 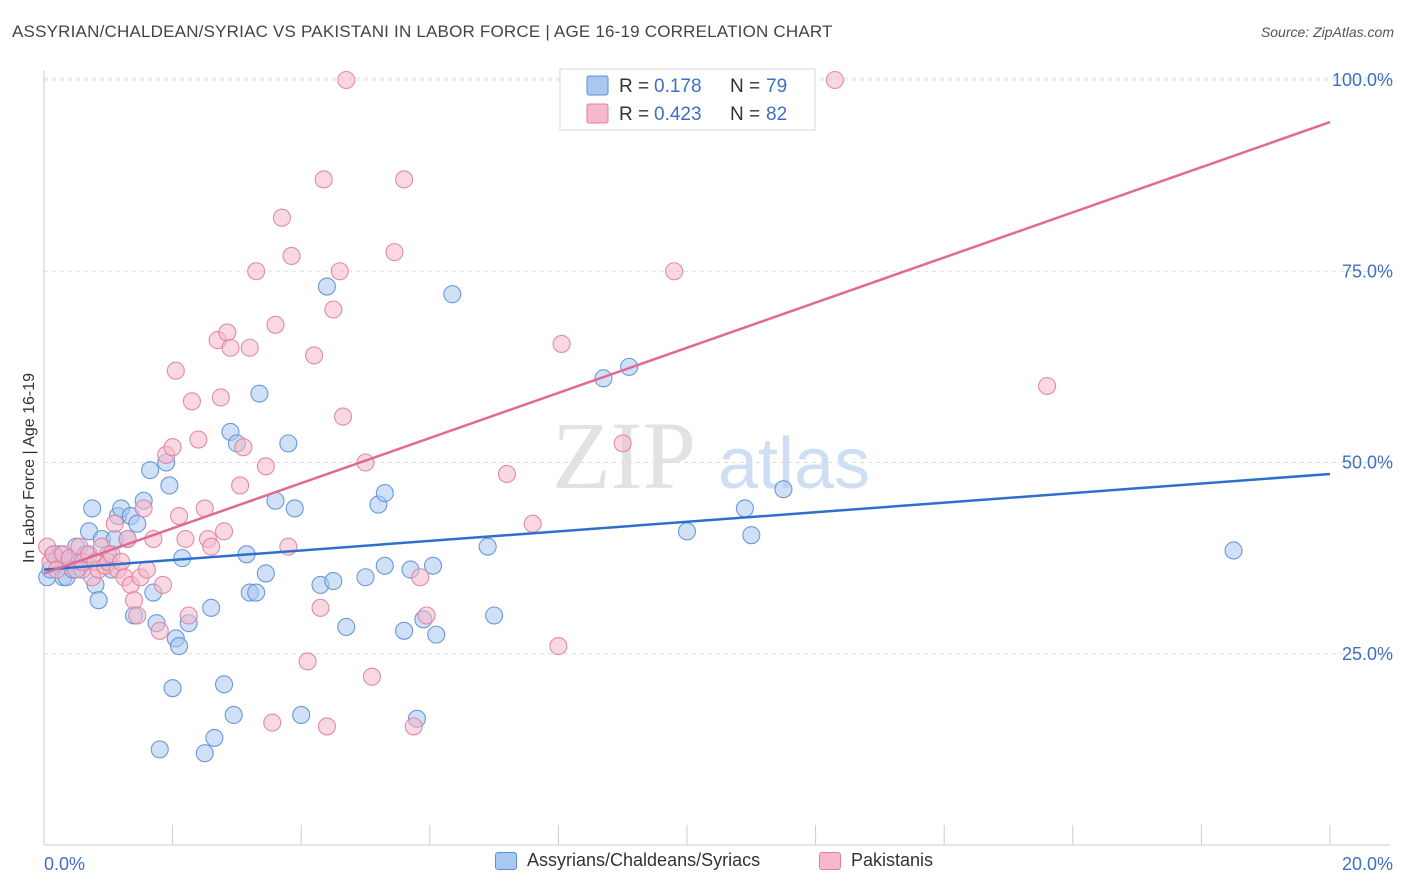 I want to click on legend-swatch-blue, so click(x=597, y=85).